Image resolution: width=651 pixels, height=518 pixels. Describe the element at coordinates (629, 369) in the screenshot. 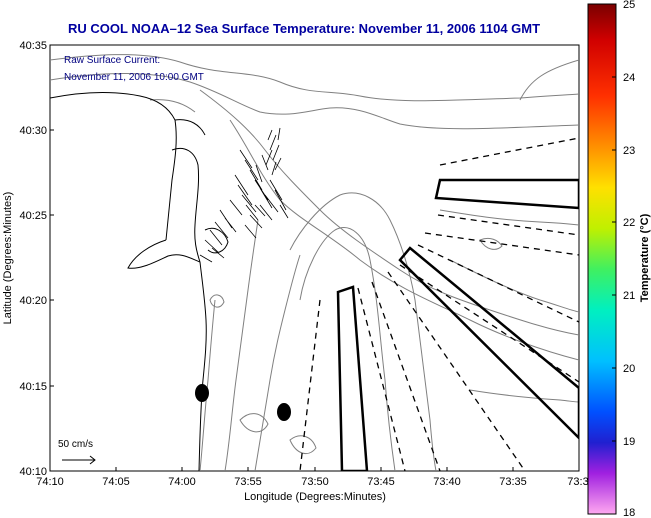

I see `colorbar-tick-label: 20` at that location.